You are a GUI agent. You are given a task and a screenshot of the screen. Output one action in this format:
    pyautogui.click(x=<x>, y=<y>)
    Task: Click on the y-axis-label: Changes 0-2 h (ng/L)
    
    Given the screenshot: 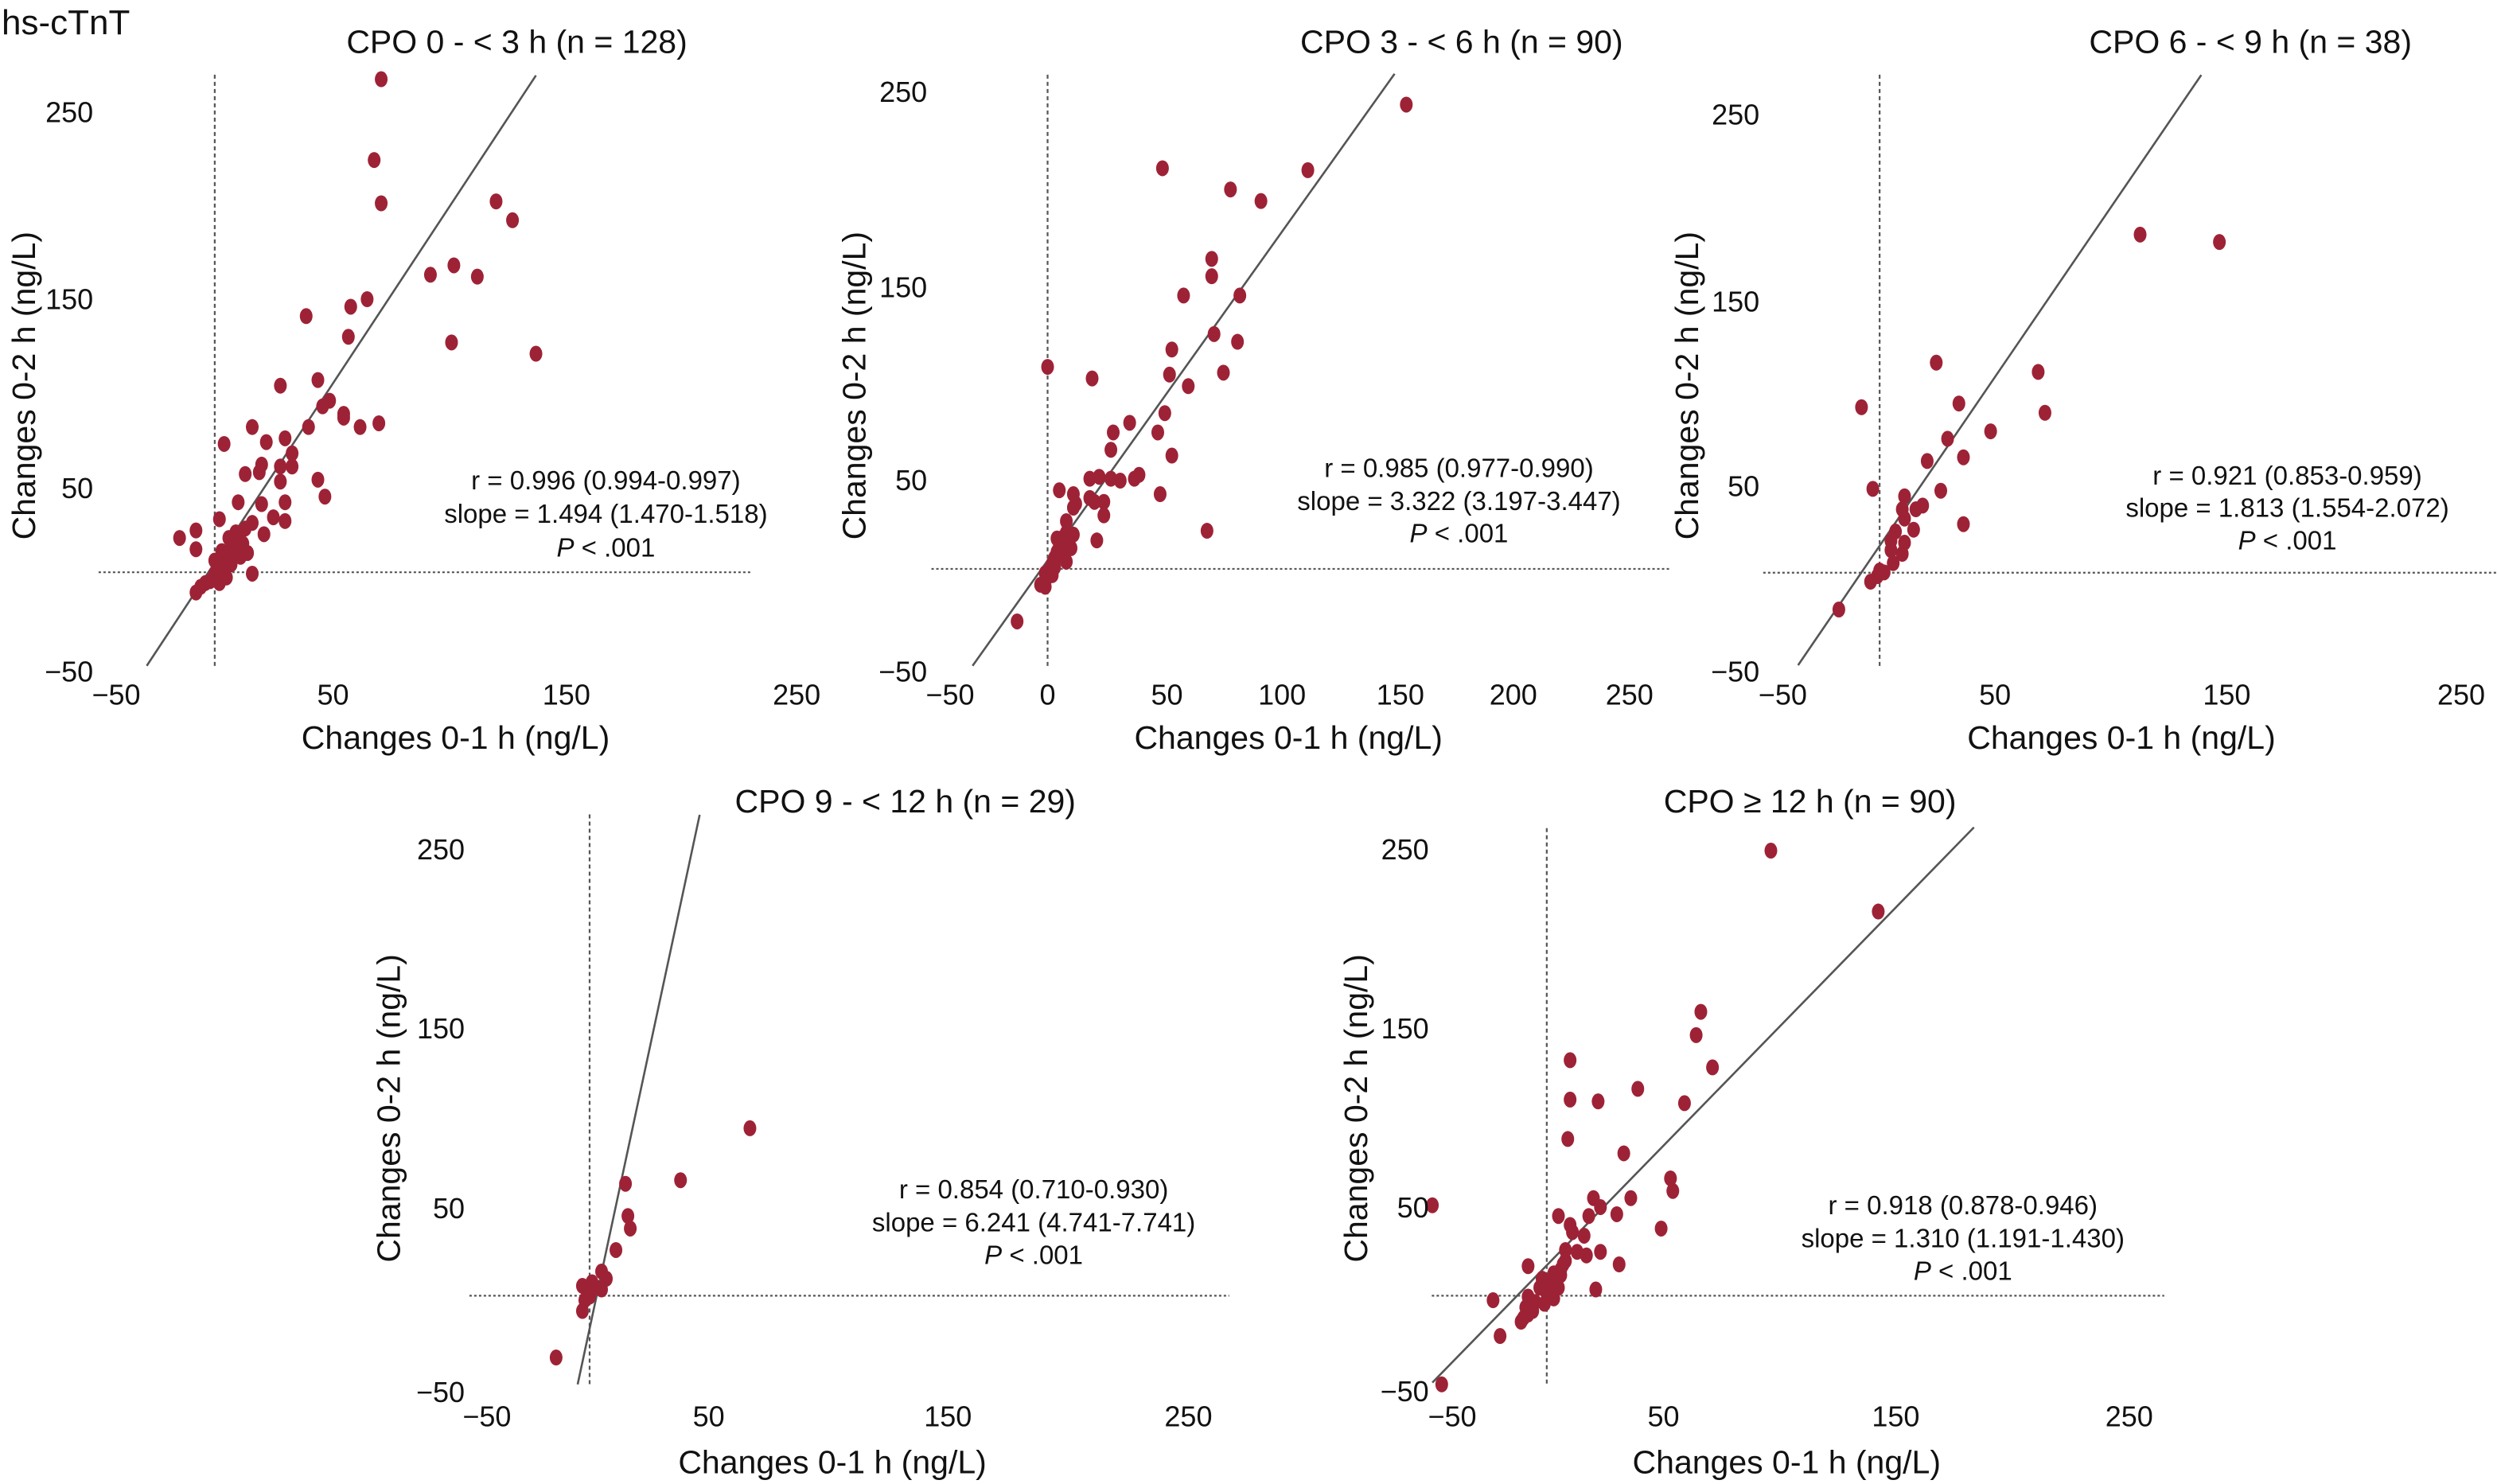 What is the action you would take?
    pyautogui.click(x=1687, y=385)
    